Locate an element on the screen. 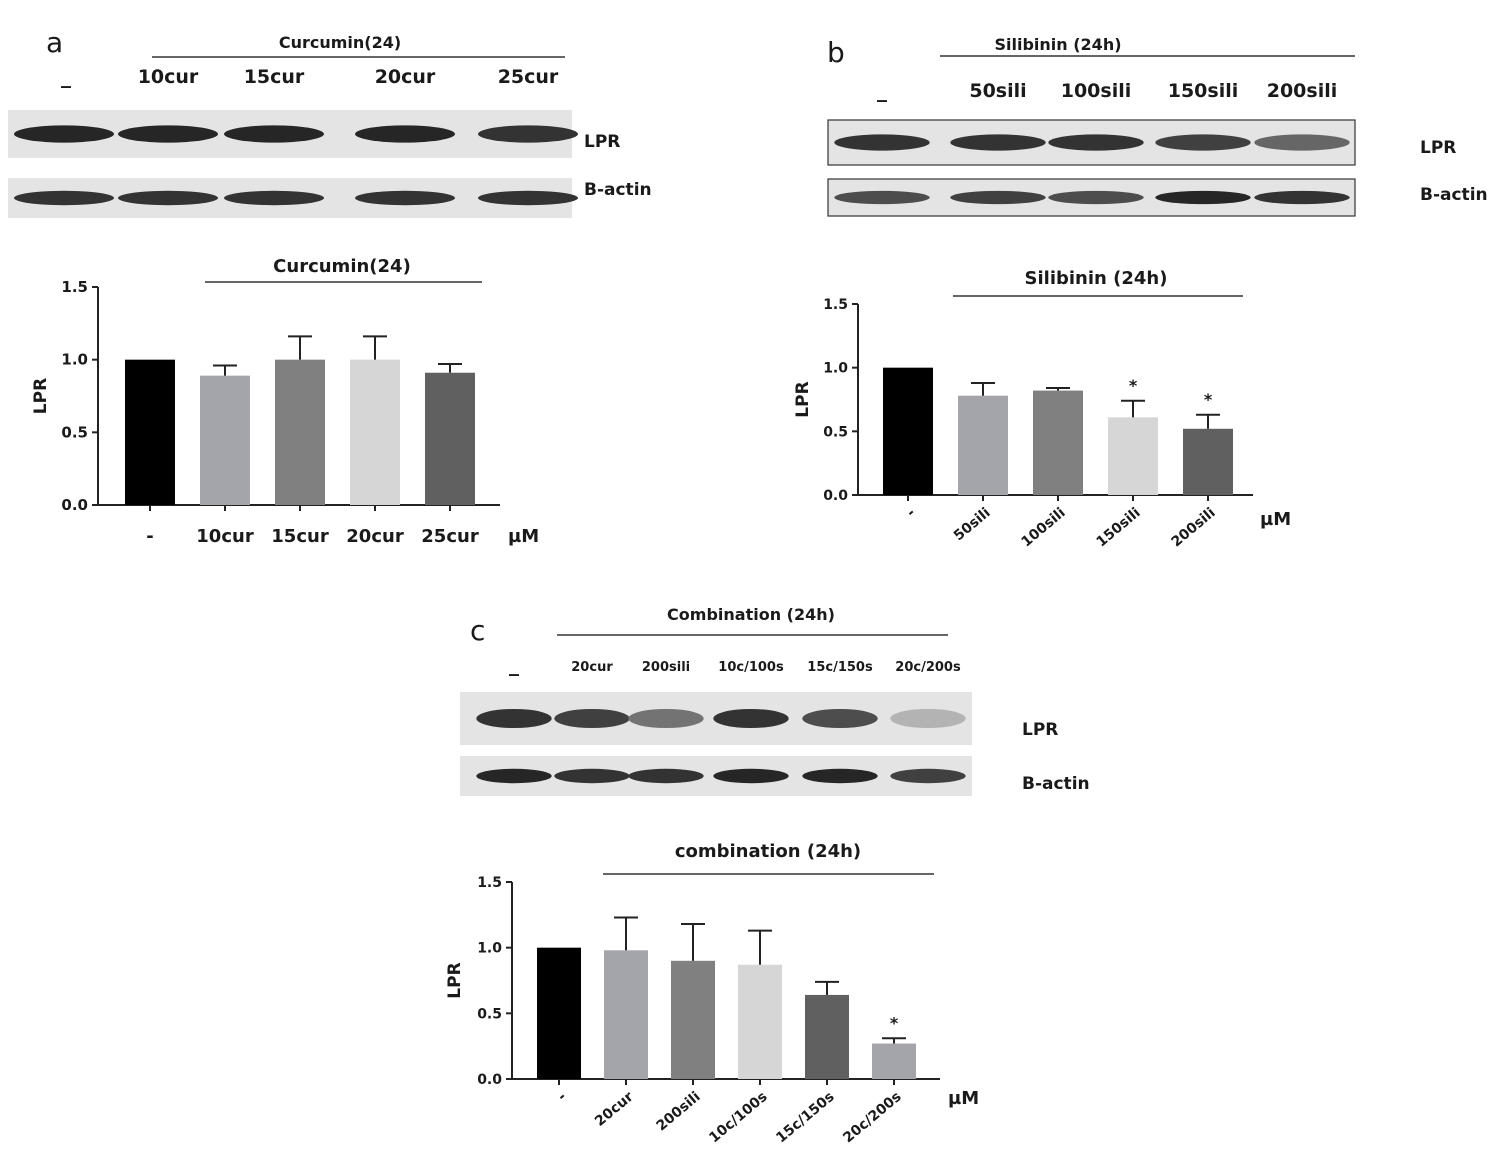  blot-lane-label: 20c/200s is located at coordinates (928, 667).